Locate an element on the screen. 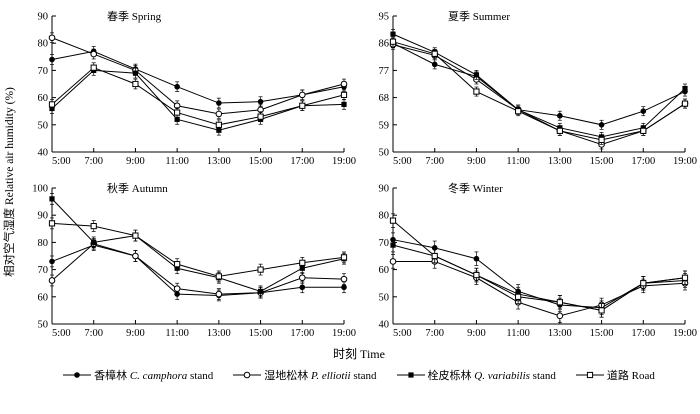 The image size is (700, 414). legend-item: 栓皮栎林 Q. variabilis stand is located at coordinates (476, 375).